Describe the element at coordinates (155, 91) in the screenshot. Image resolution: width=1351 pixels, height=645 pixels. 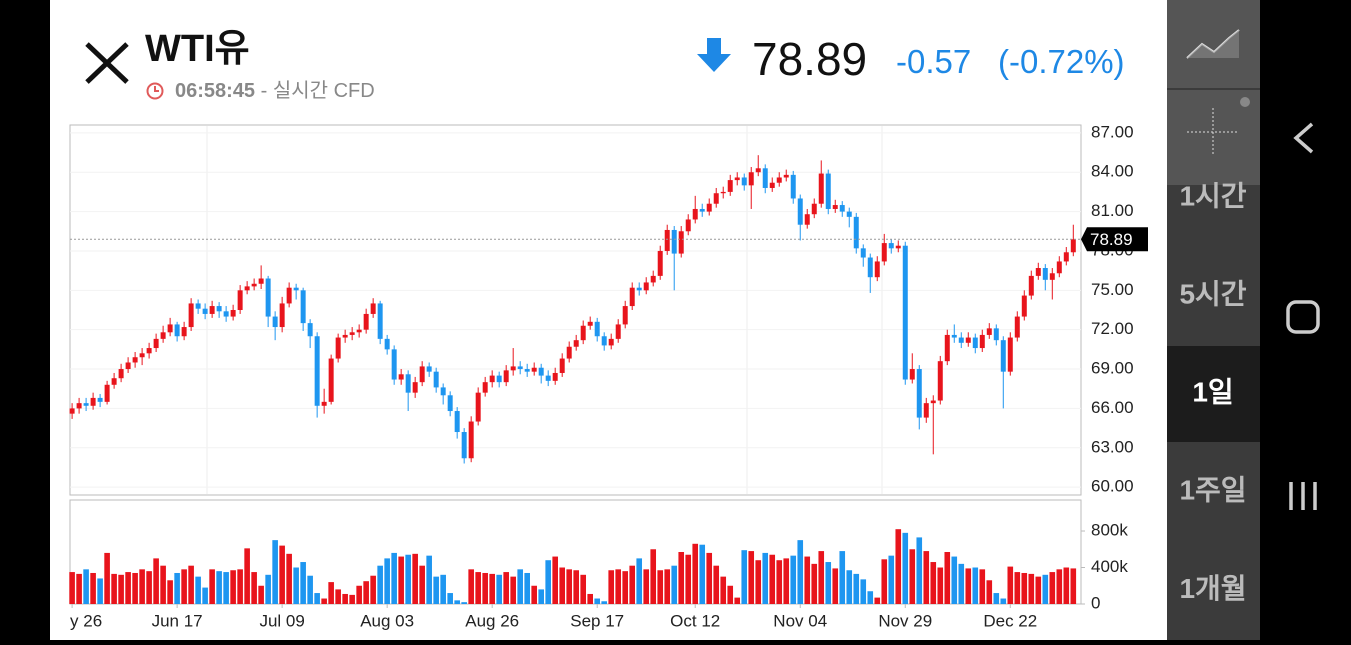
I see `clock-icon` at that location.